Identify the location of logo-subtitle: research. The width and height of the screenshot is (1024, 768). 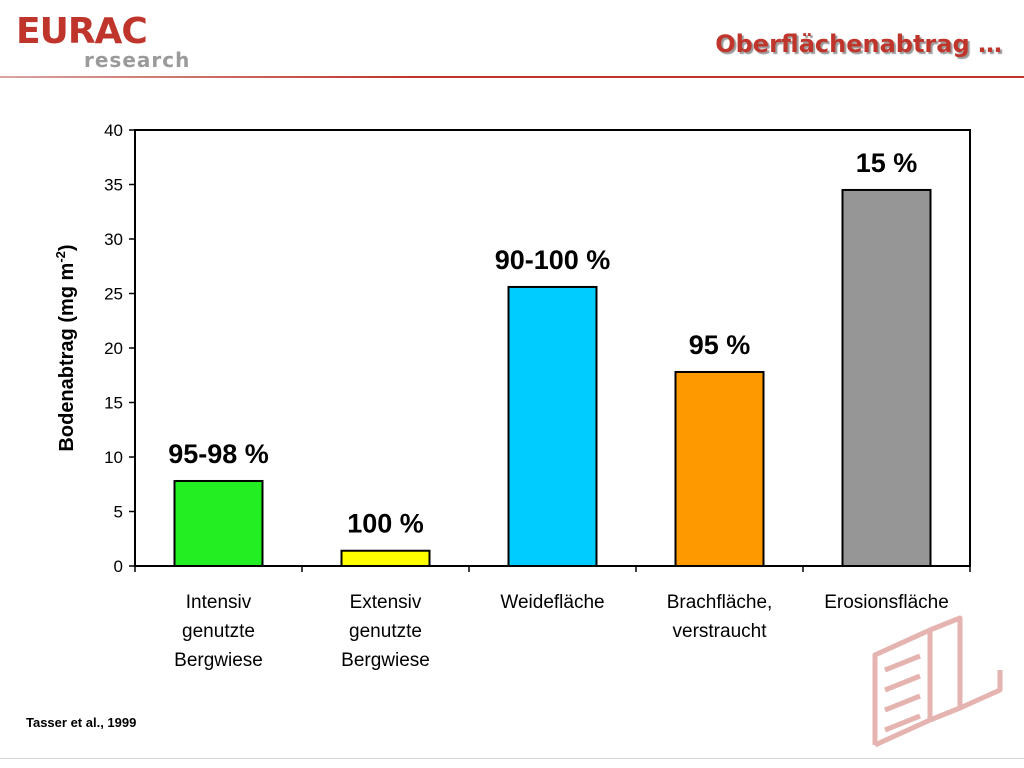
(137, 60).